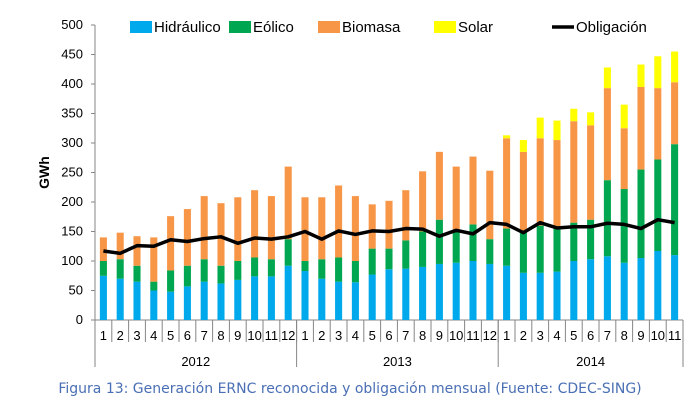 This screenshot has width=700, height=405. Describe the element at coordinates (220, 335) in the screenshot. I see `x-tick-label: 8` at that location.